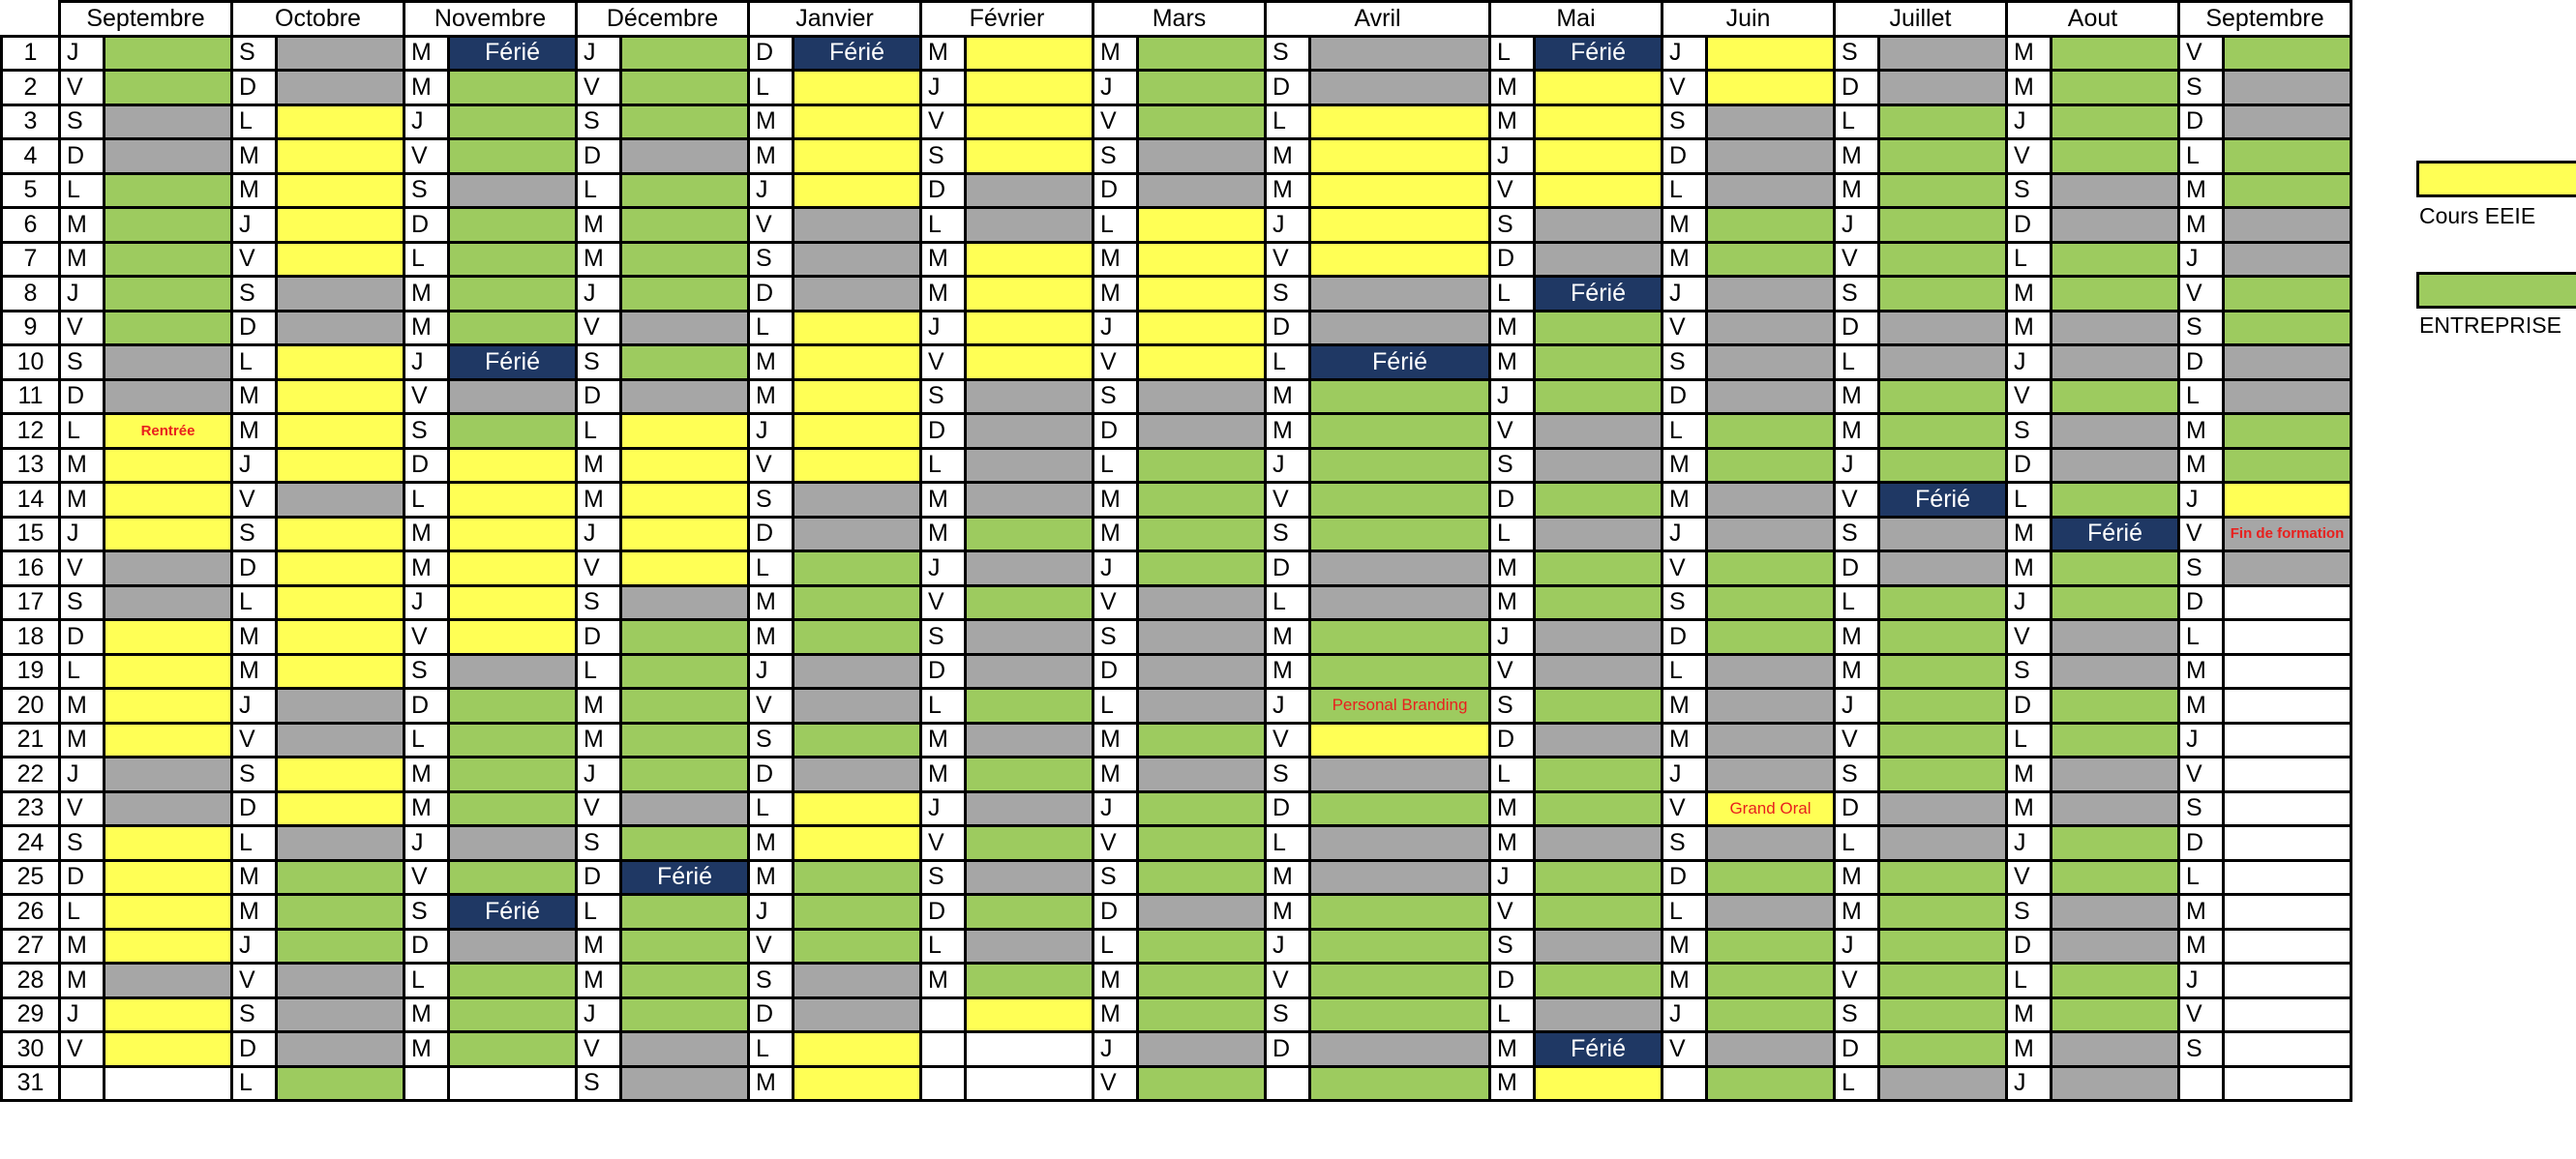 This screenshot has height=1159, width=2576. I want to click on day-number: 9, so click(30, 327).